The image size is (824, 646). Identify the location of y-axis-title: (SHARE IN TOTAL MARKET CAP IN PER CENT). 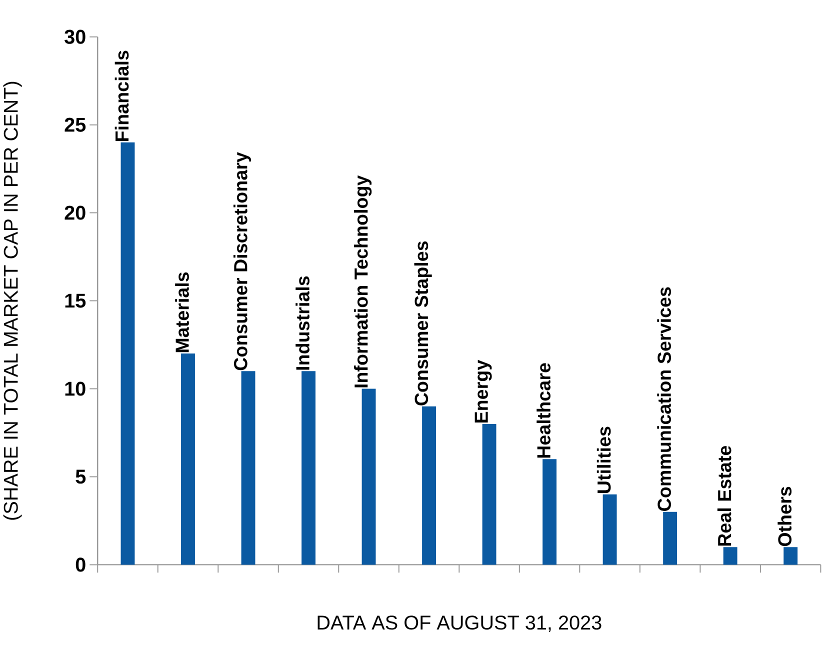
(12, 301).